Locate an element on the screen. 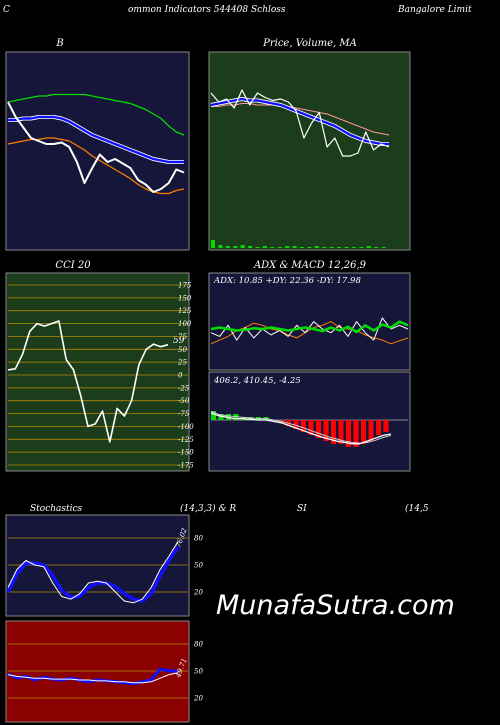 This screenshot has height=725, width=500. price-panel is located at coordinates (309, 151).